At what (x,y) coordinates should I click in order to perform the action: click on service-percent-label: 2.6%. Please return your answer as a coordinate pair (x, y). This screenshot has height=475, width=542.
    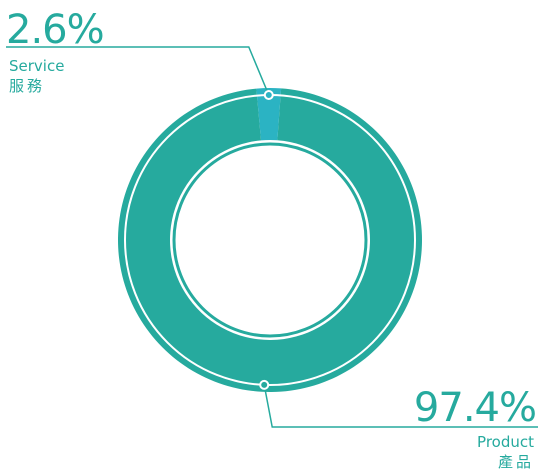
    Looking at the image, I should click on (55, 30).